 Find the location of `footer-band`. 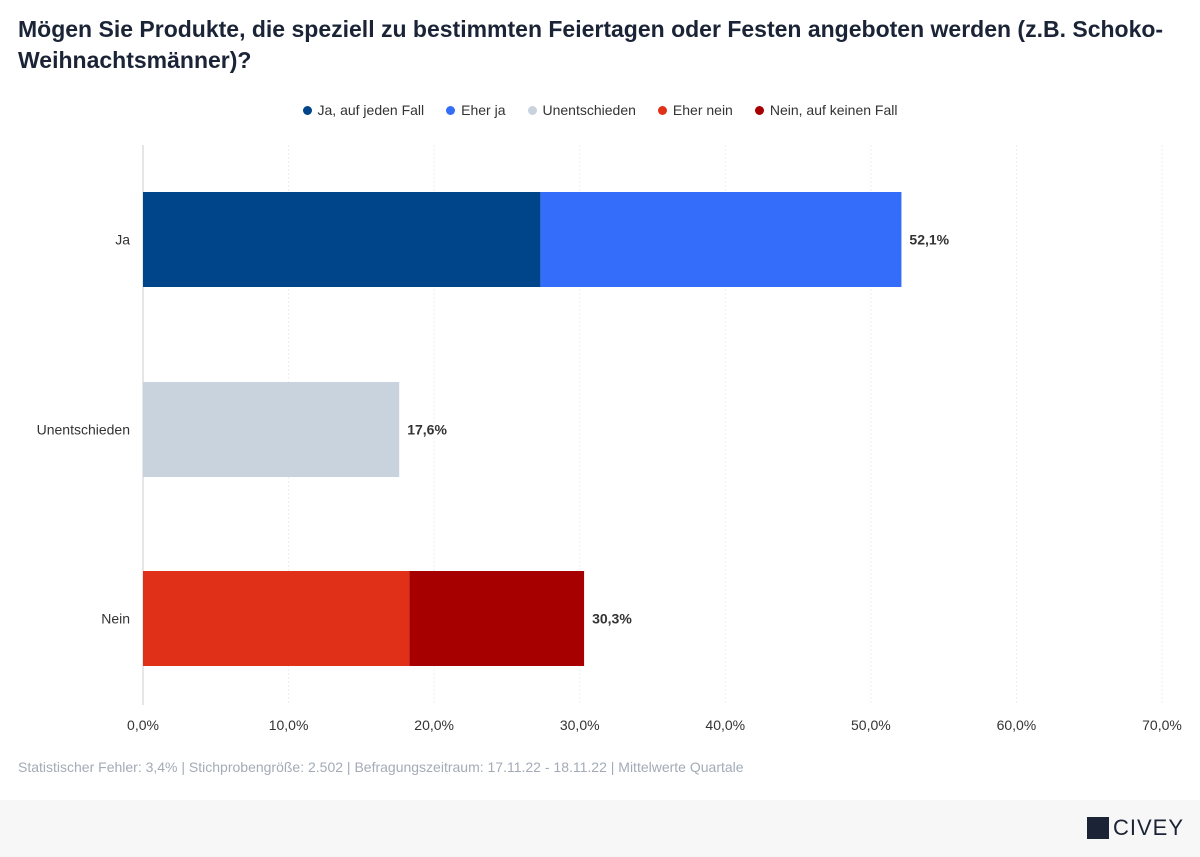

footer-band is located at coordinates (600, 828).